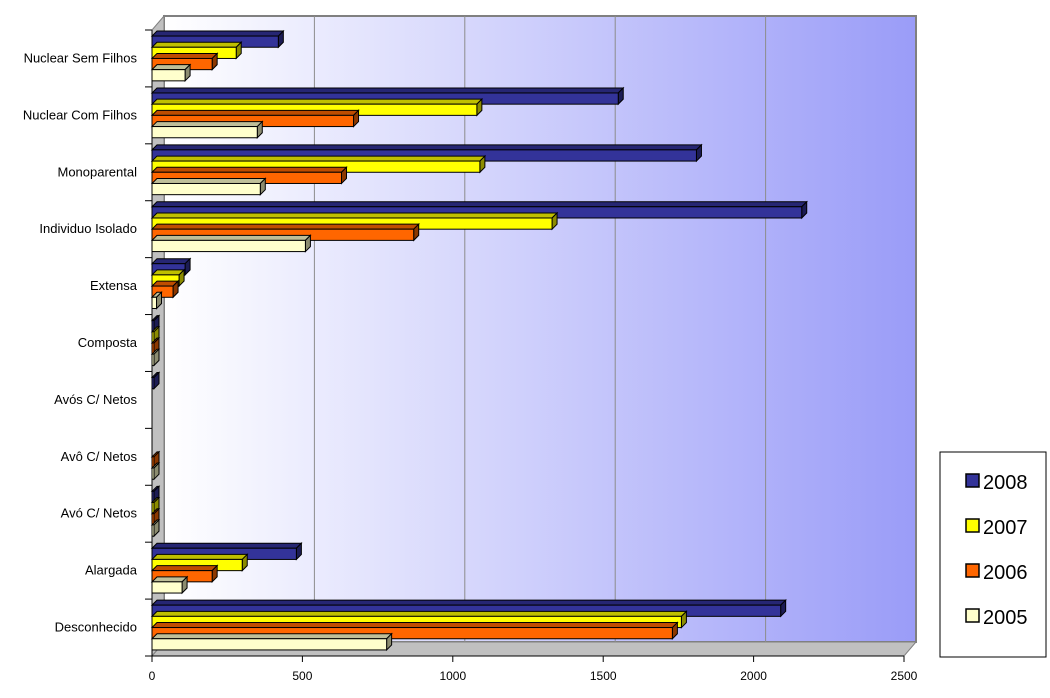 Image resolution: width=1050 pixels, height=698 pixels. I want to click on legend-label-2006: 2006, so click(1005, 573).